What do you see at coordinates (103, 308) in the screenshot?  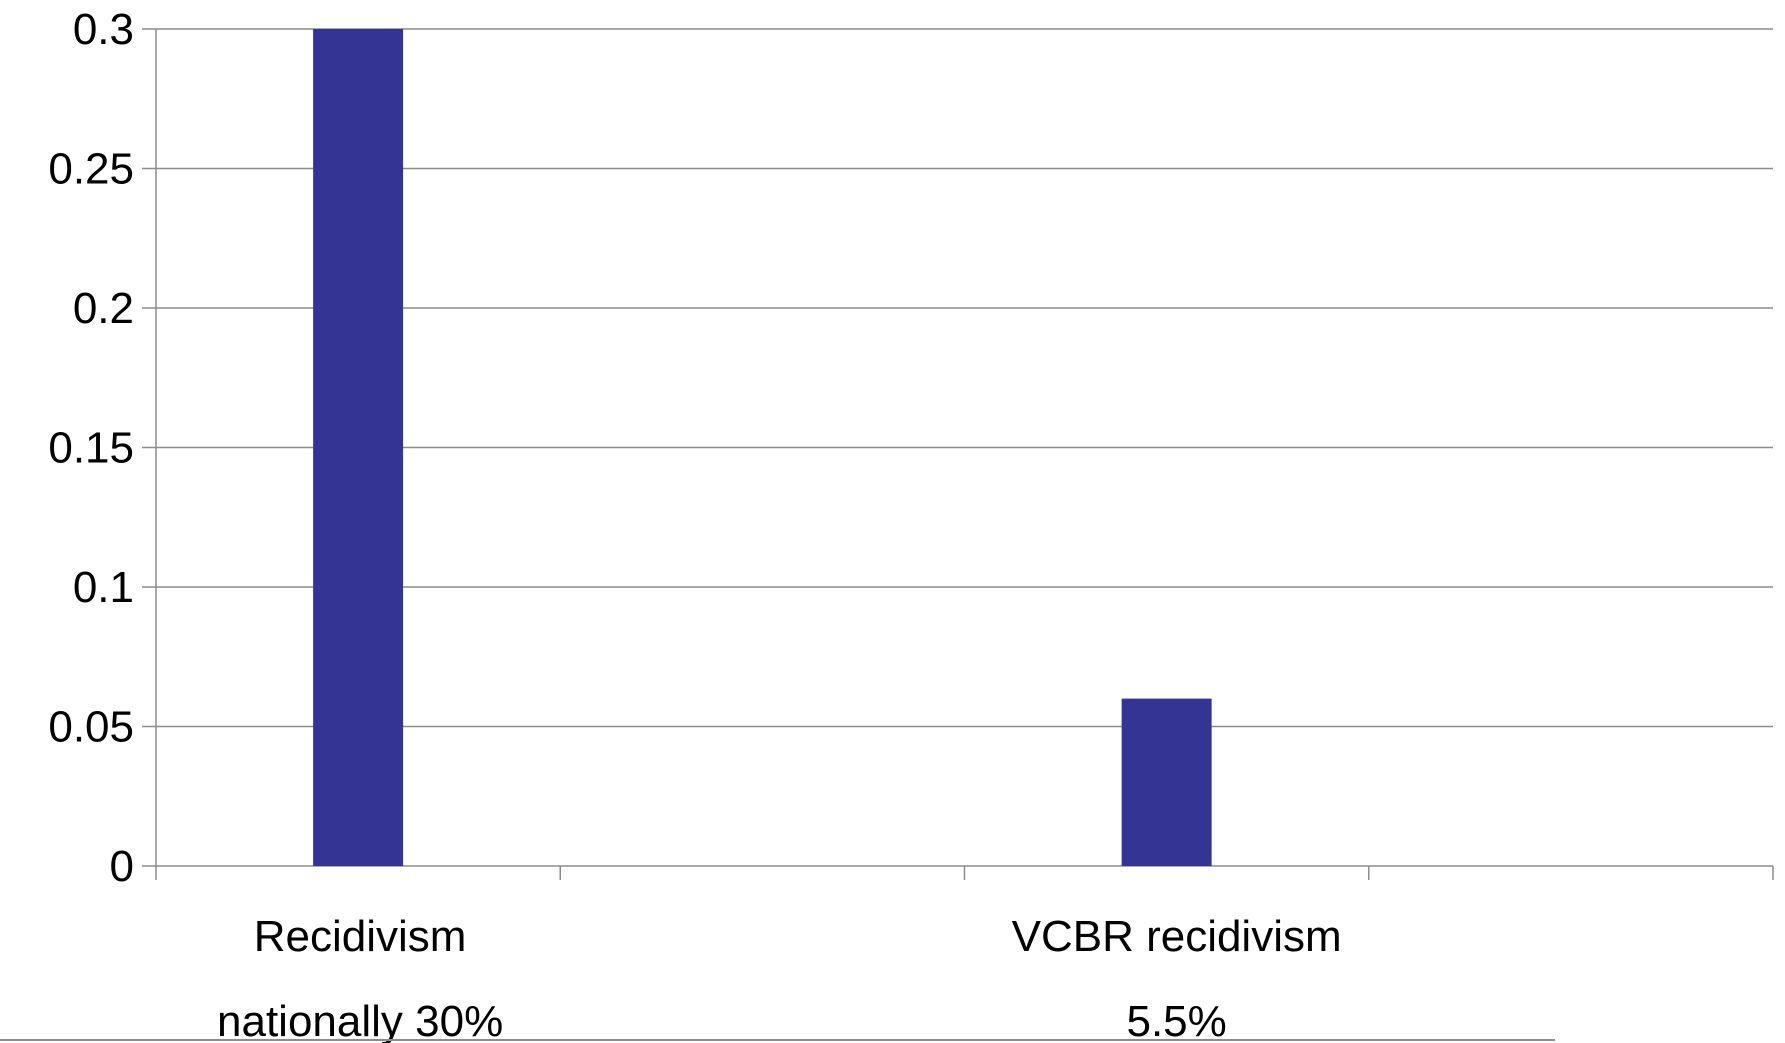 I see `y-tick-label: 0.2` at bounding box center [103, 308].